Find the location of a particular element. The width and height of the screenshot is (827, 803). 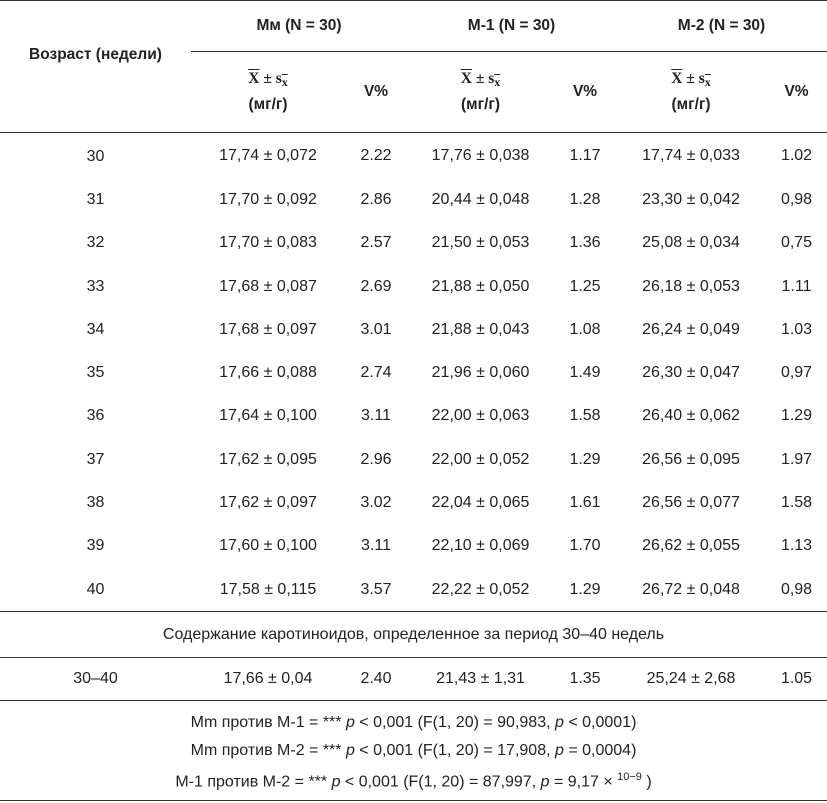

mm-cv-cell: 2.22 is located at coordinates (376, 155).